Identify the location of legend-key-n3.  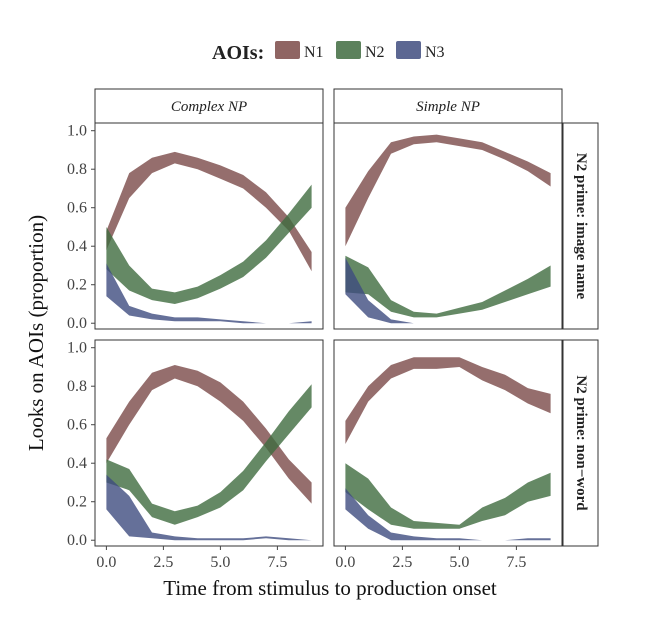
(408, 50).